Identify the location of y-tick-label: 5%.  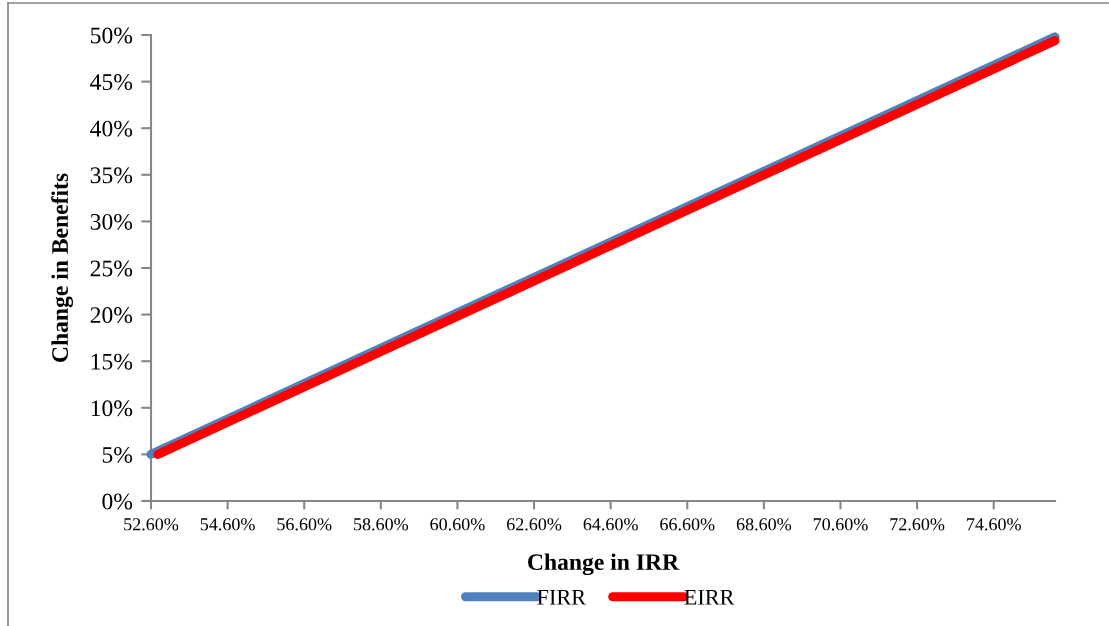
(117, 454).